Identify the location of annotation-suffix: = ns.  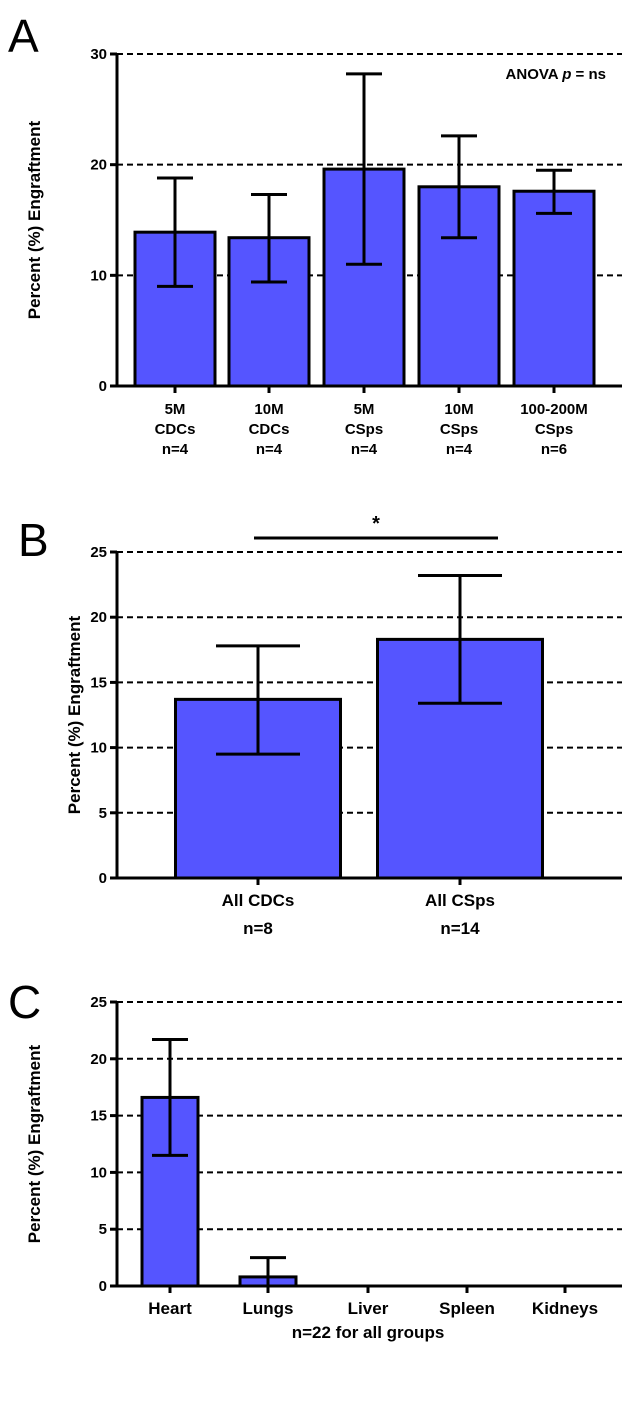
(588, 74).